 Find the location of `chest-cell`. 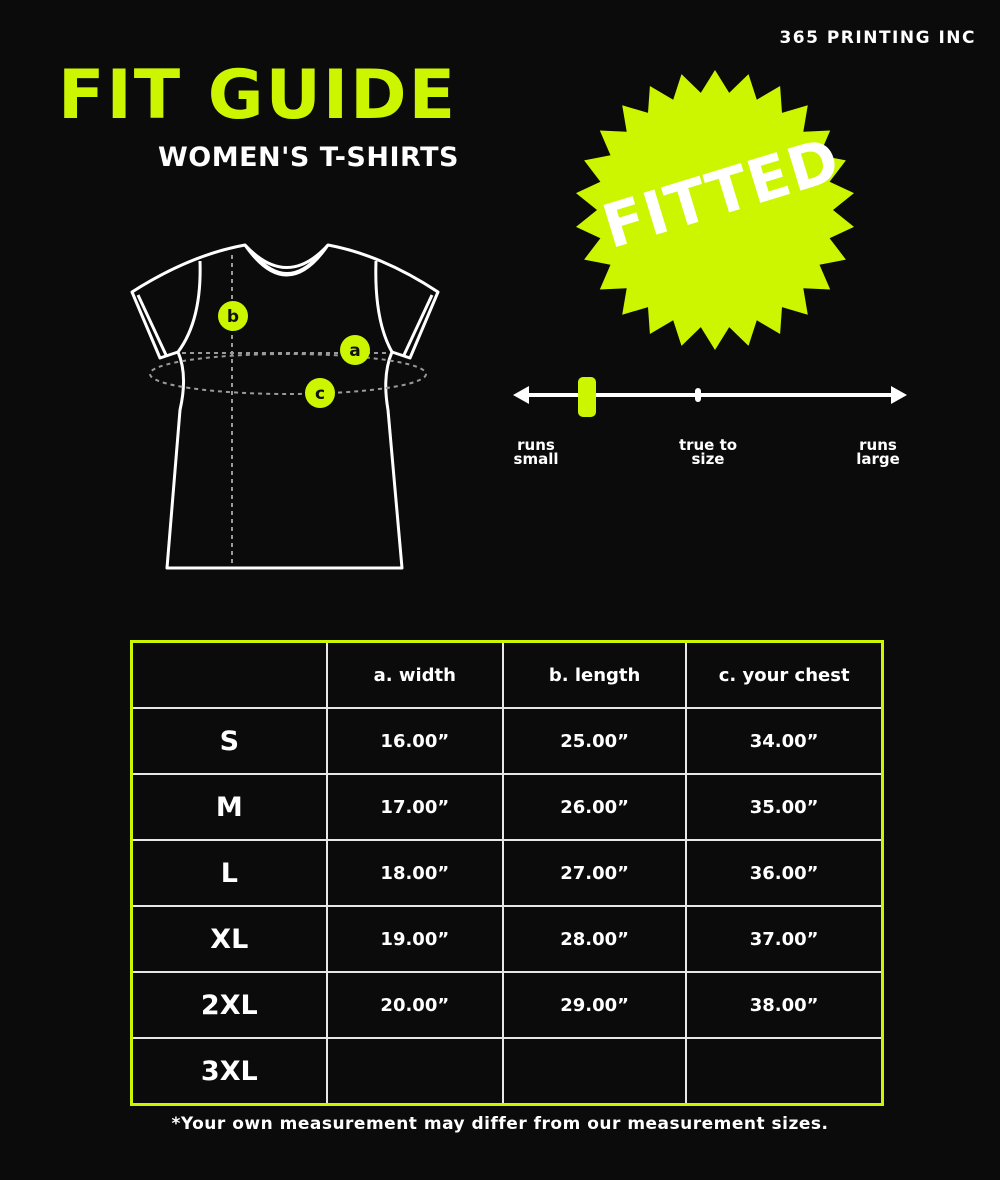

chest-cell is located at coordinates (784, 1071).